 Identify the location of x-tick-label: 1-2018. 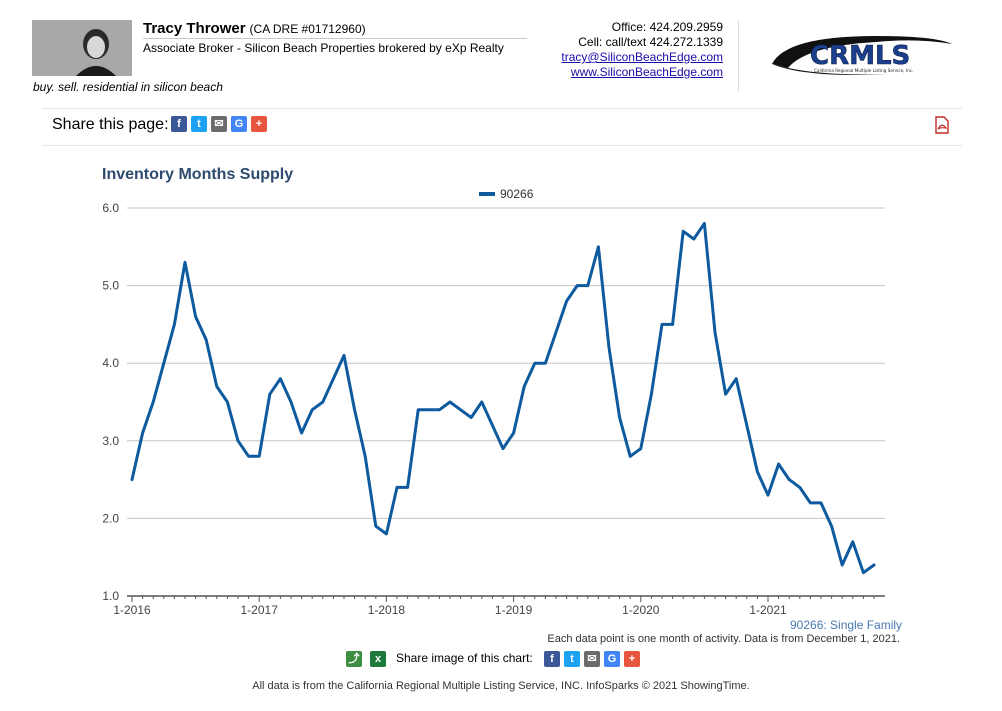
(387, 610).